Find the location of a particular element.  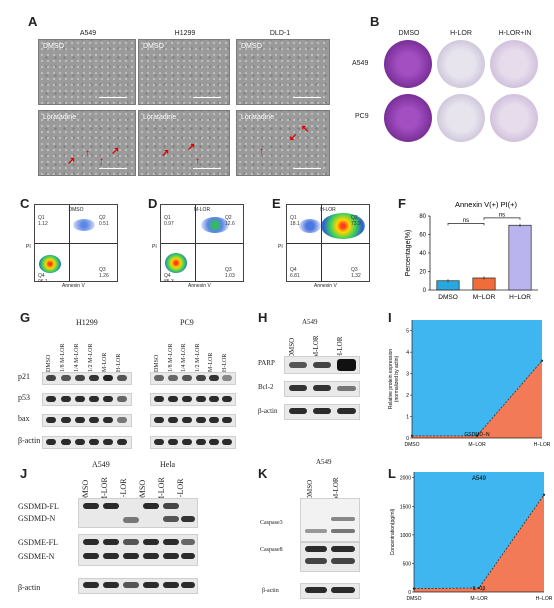

blot-h-parp is located at coordinates (322, 365).